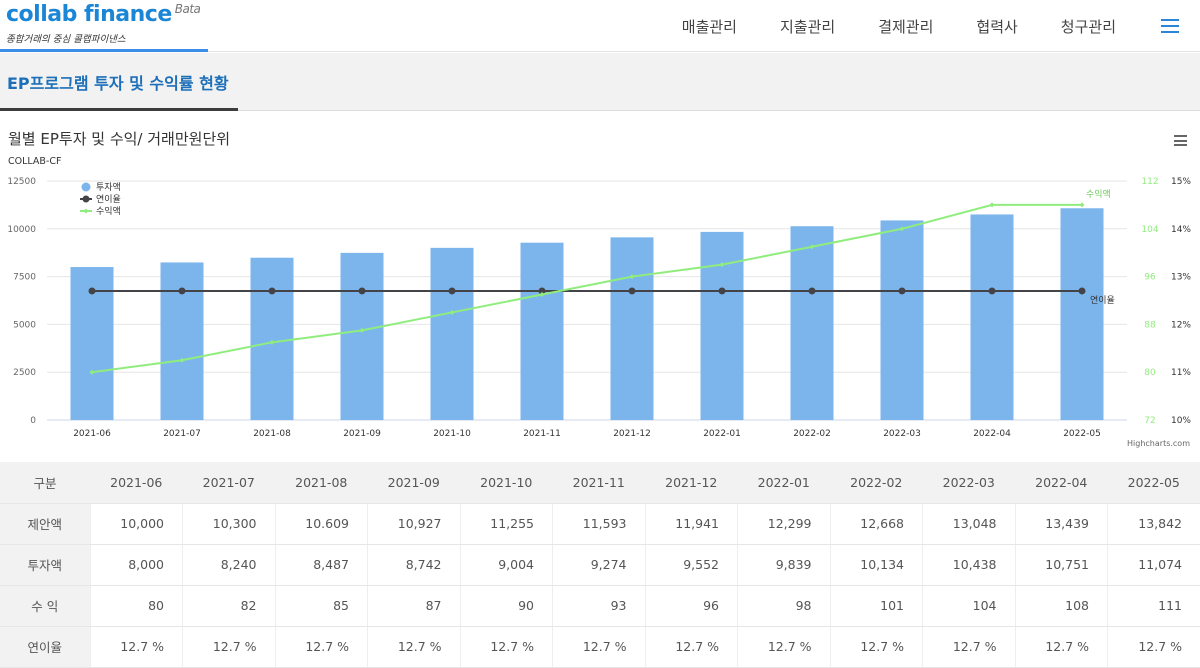  What do you see at coordinates (542, 434) in the screenshot?
I see `x-axis-tick-label: 2021-11` at bounding box center [542, 434].